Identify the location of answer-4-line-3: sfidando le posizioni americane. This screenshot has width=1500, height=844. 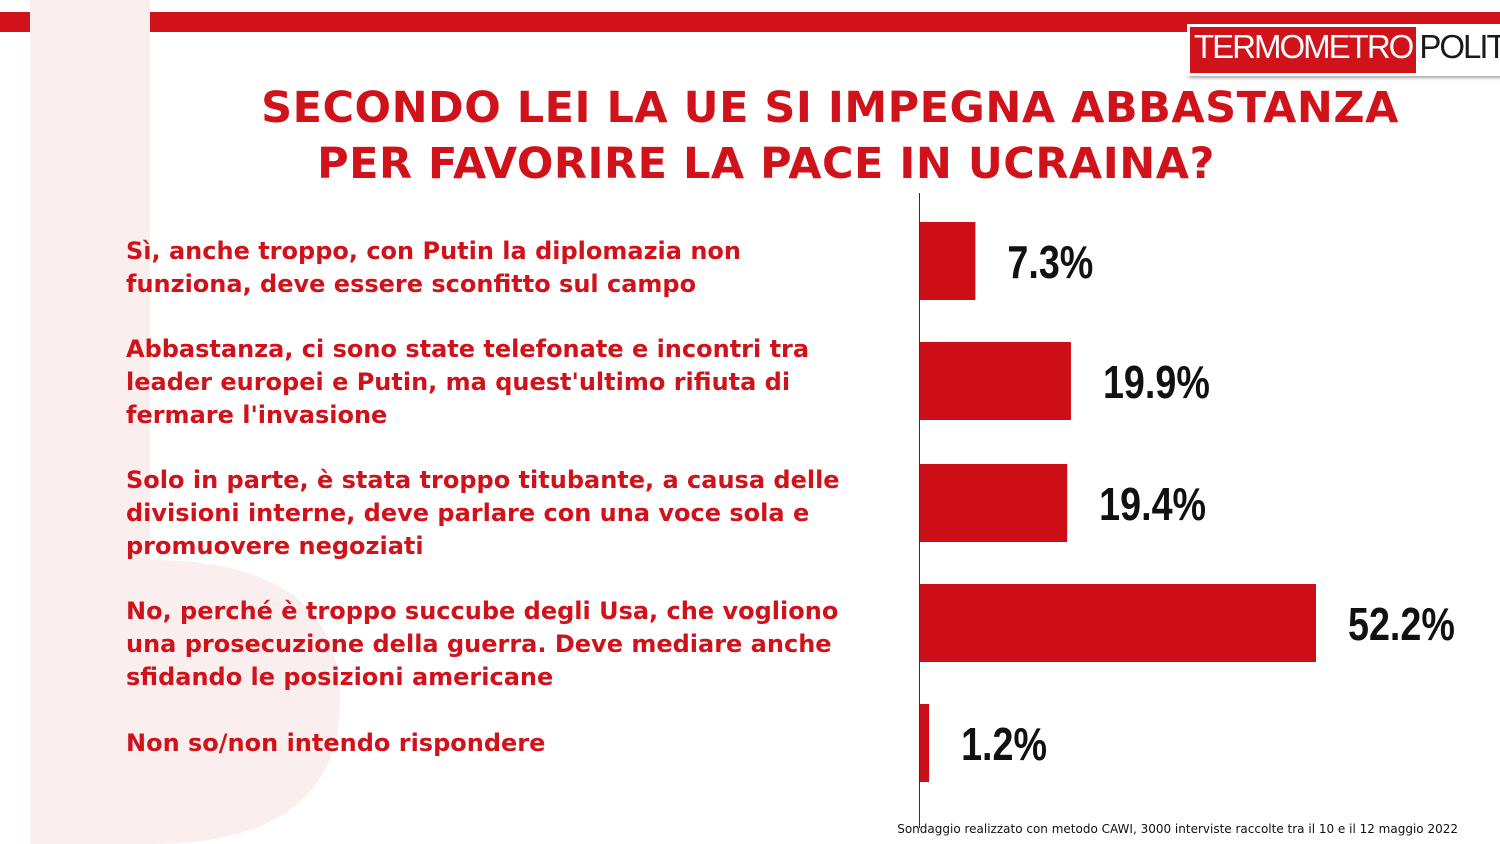
(340, 677).